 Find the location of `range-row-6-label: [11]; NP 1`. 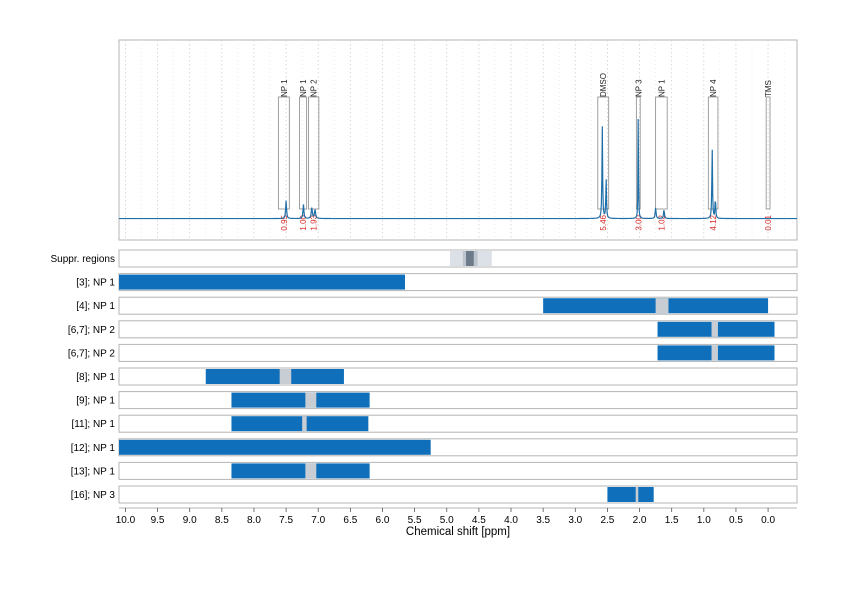

range-row-6-label: [11]; NP 1 is located at coordinates (93, 424).